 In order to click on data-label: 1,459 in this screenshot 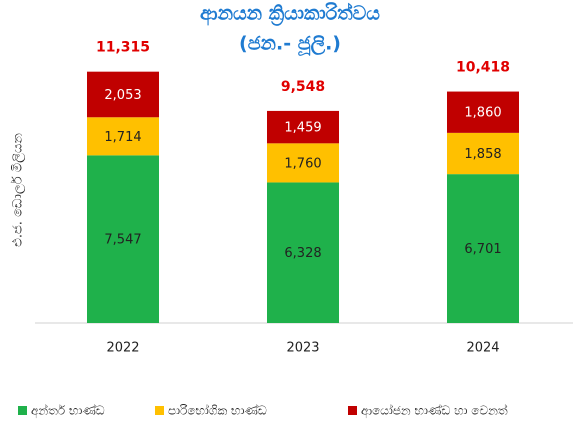, I will do `click(302, 128)`.